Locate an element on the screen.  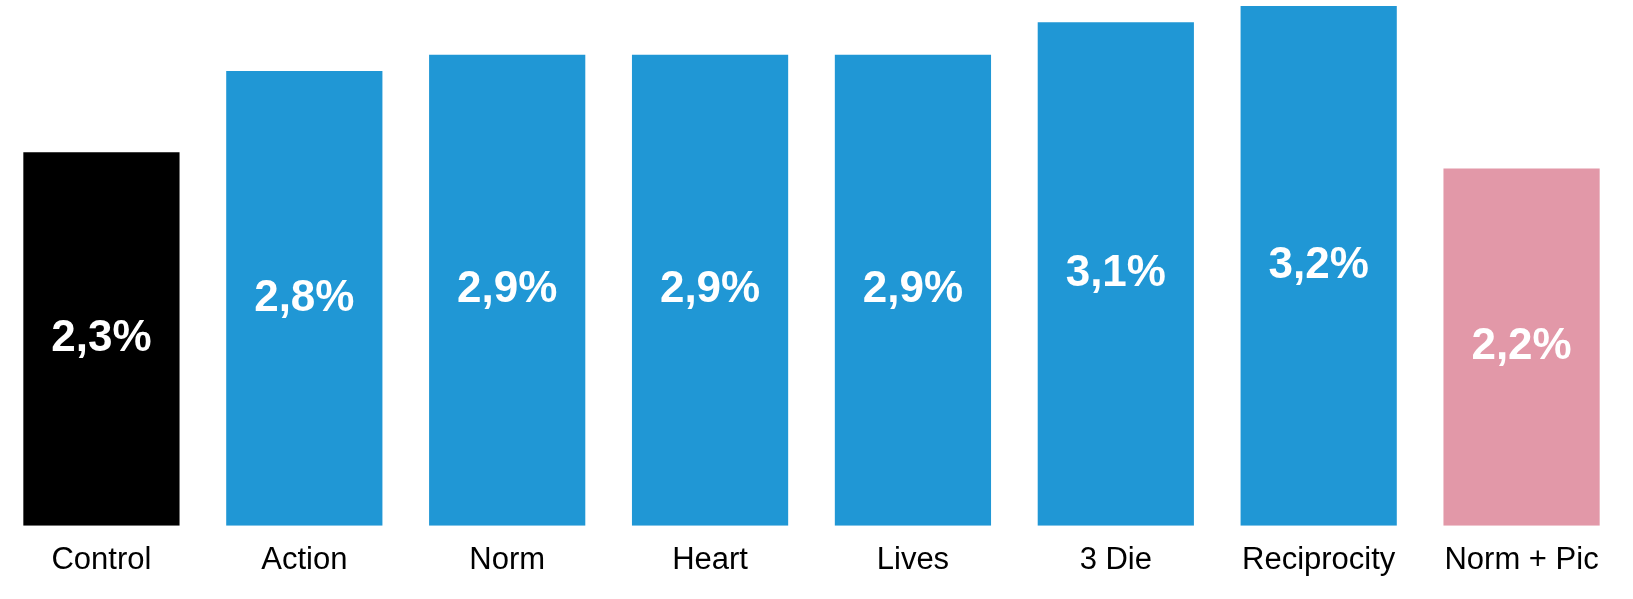
x-tick-label: Heart is located at coordinates (710, 558).